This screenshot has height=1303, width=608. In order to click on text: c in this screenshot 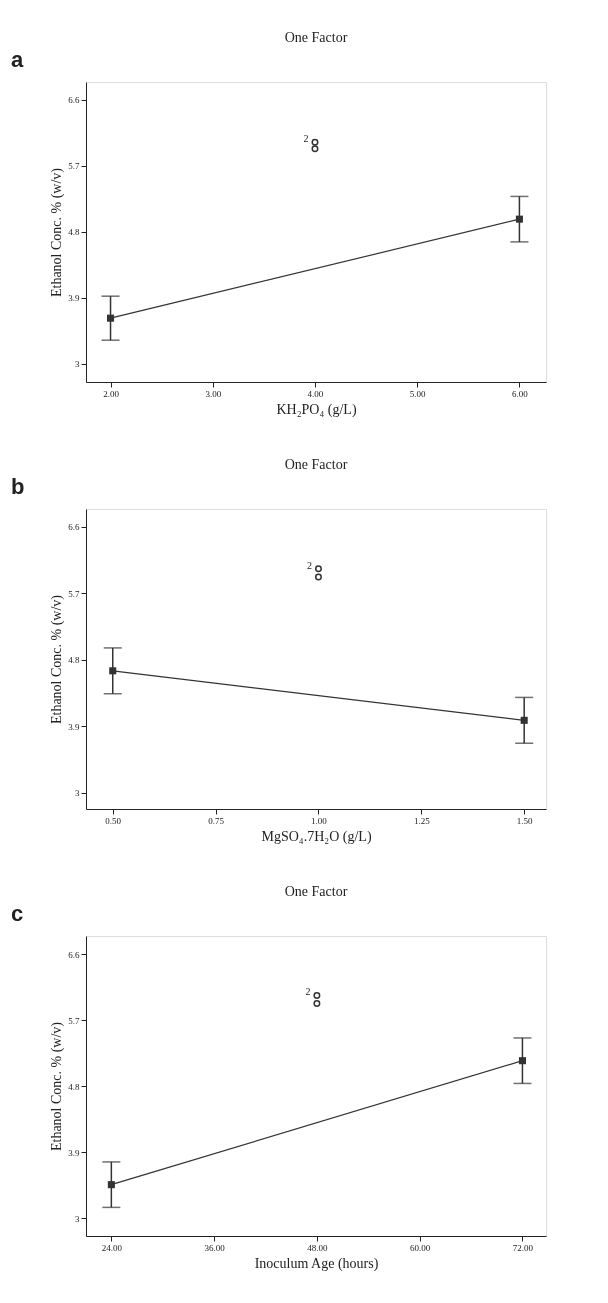, I will do `click(17, 913)`.